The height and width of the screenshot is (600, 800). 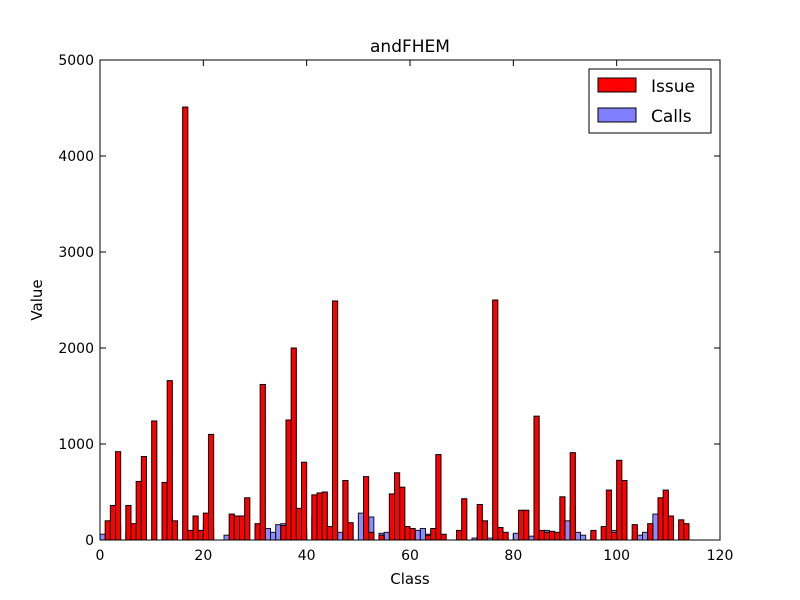 What do you see at coordinates (89, 541) in the screenshot?
I see `y-tick-label: 0` at bounding box center [89, 541].